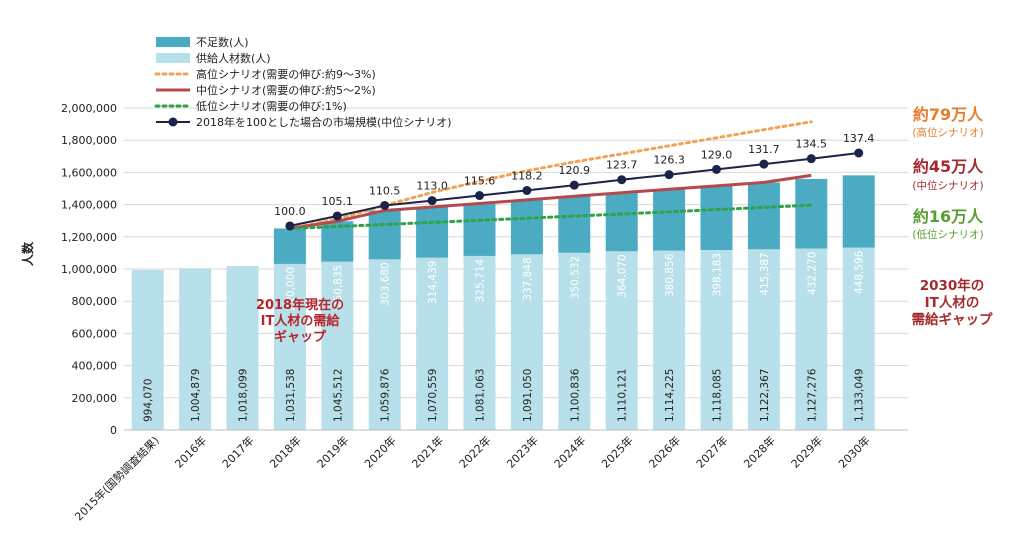 Image resolution: width=1036 pixels, height=535 pixels. I want to click on annotation-mid-scenario: (中位シナリオ), so click(947, 185).